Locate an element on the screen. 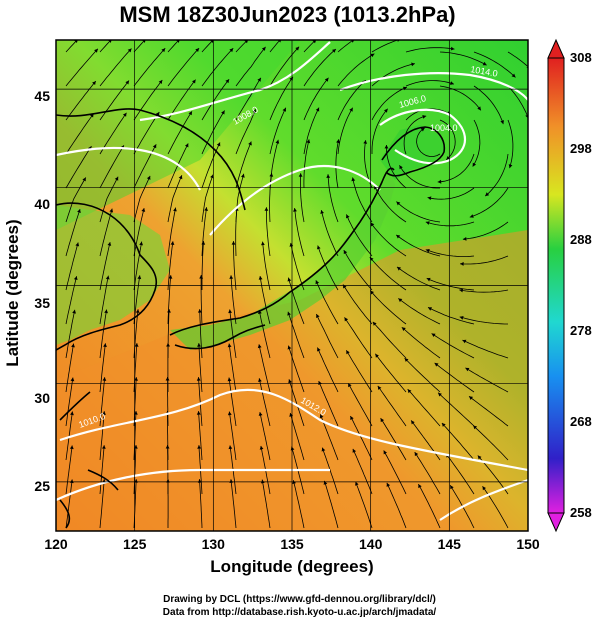 This screenshot has width=599, height=625. y-tick-25: 25 is located at coordinates (42, 486).